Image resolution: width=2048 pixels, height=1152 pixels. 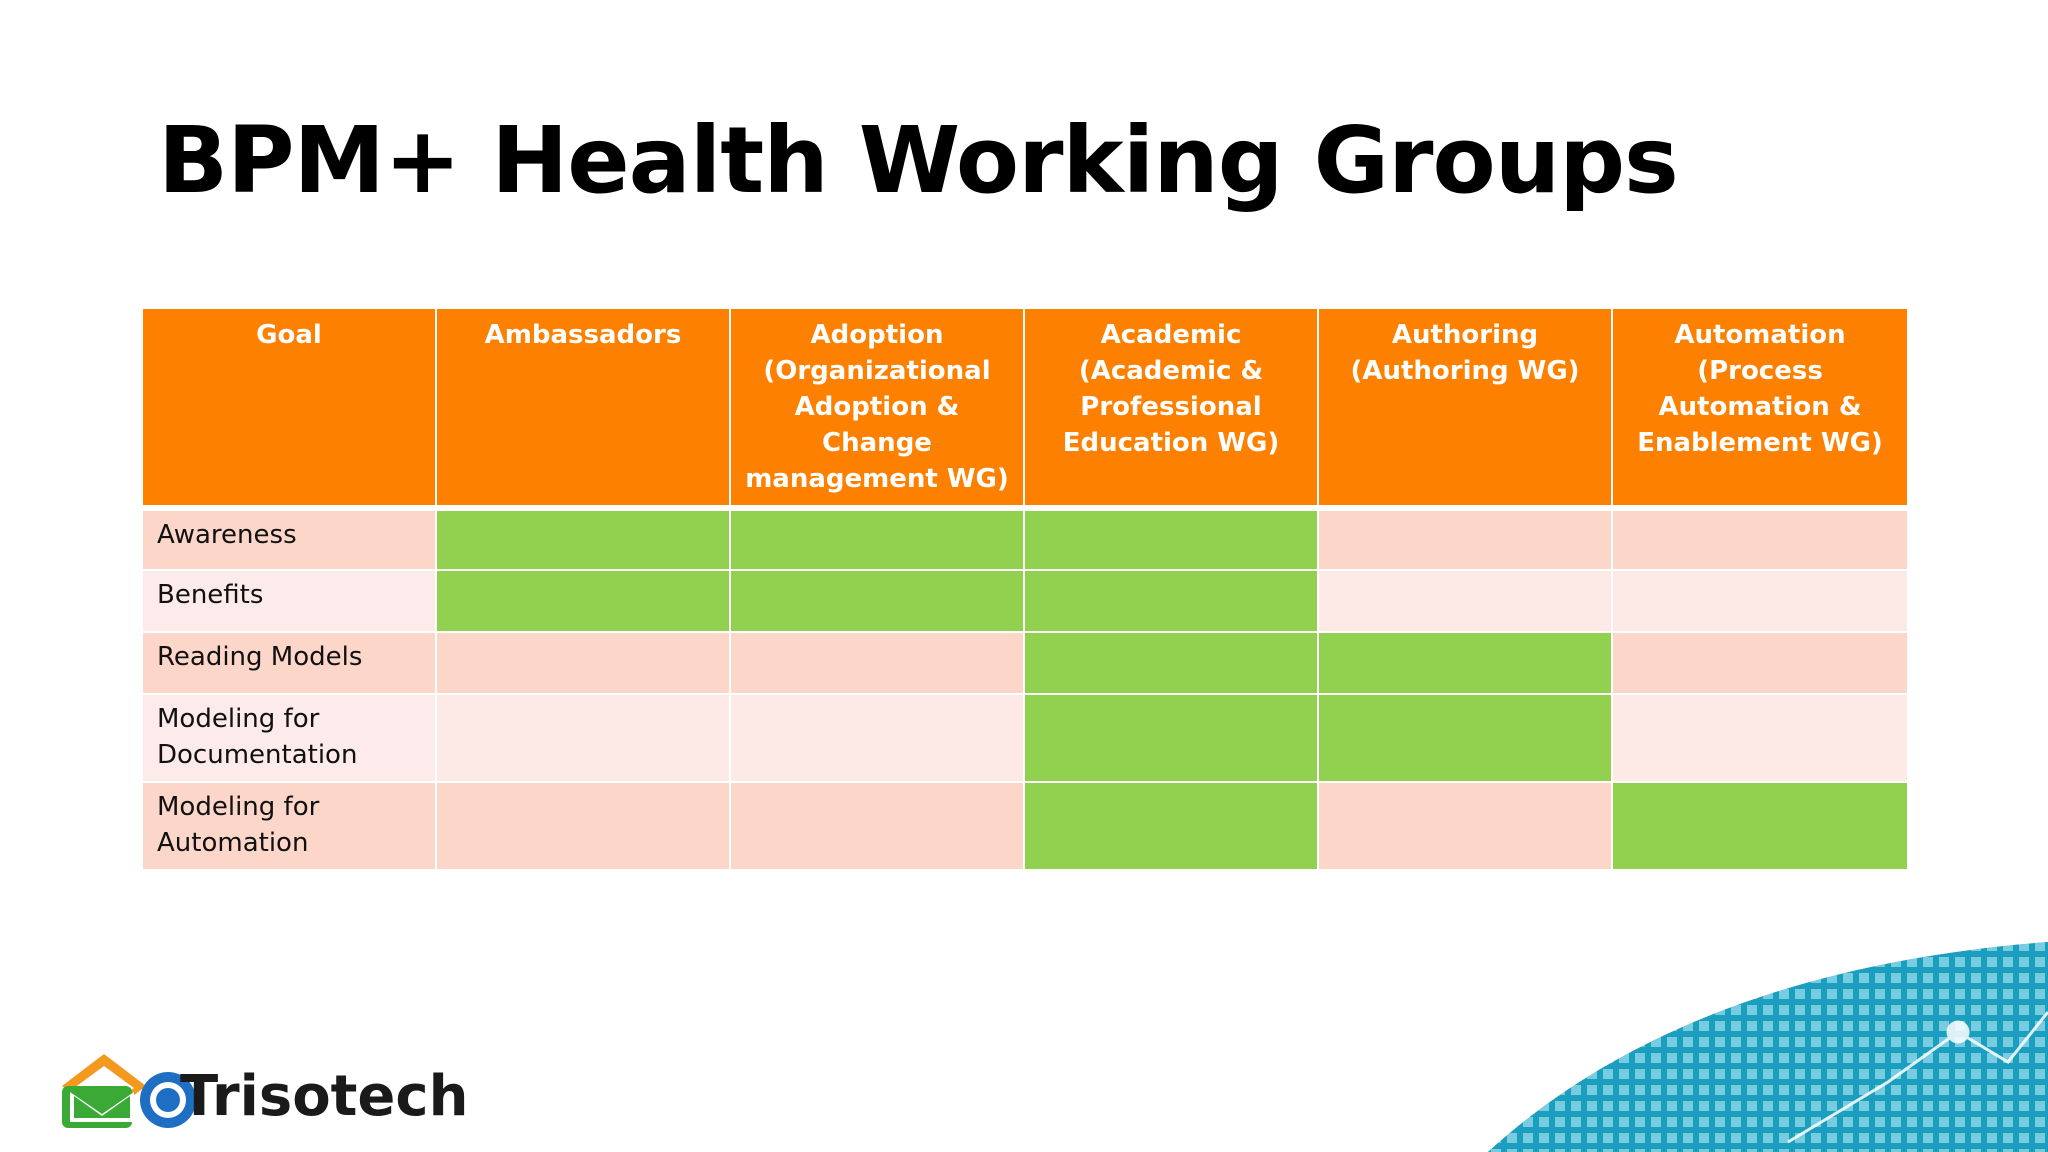 What do you see at coordinates (289, 826) in the screenshot?
I see `goal-cell: Modeling for Automation` at bounding box center [289, 826].